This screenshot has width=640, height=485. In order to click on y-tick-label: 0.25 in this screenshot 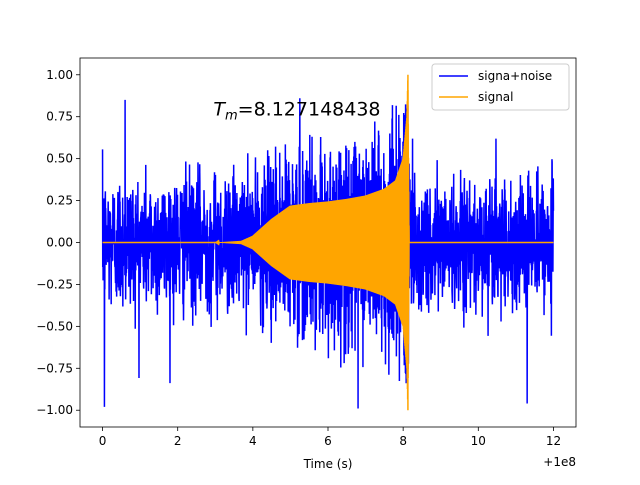, I will do `click(59, 201)`.